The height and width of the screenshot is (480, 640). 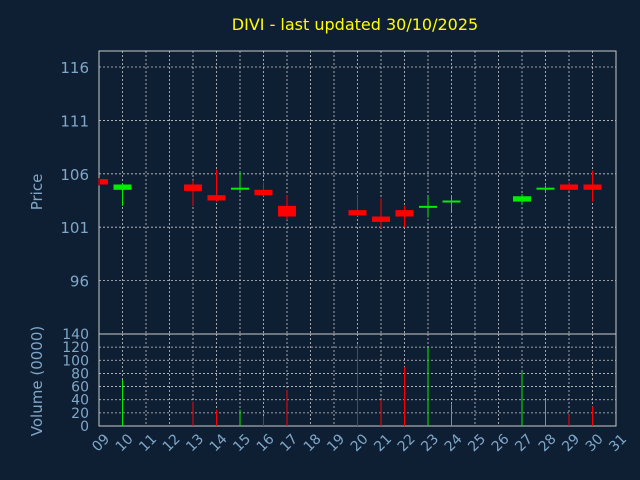 I want to click on x-tick-label: 22, so click(x=407, y=443).